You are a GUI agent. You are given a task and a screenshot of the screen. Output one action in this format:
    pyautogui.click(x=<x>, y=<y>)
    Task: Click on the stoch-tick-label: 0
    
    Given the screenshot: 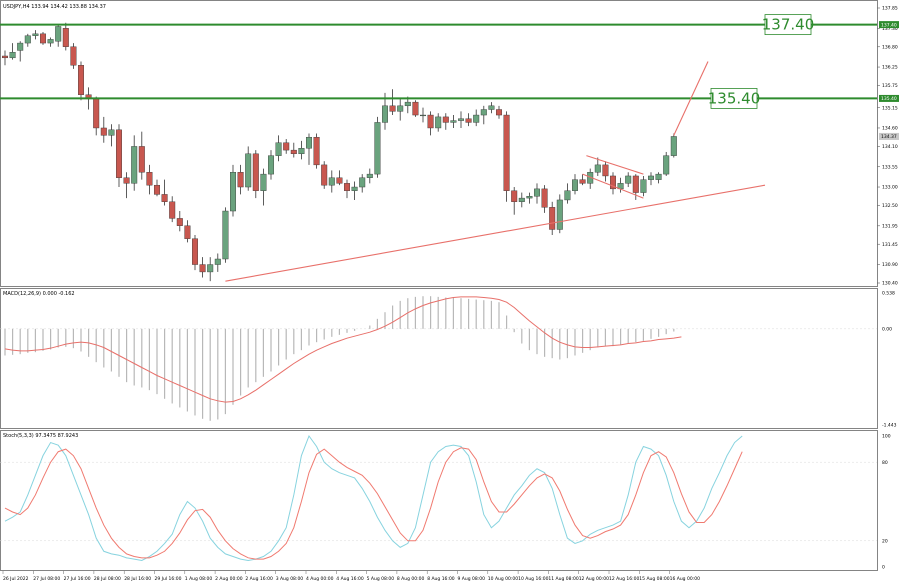 What is the action you would take?
    pyautogui.click(x=883, y=568)
    